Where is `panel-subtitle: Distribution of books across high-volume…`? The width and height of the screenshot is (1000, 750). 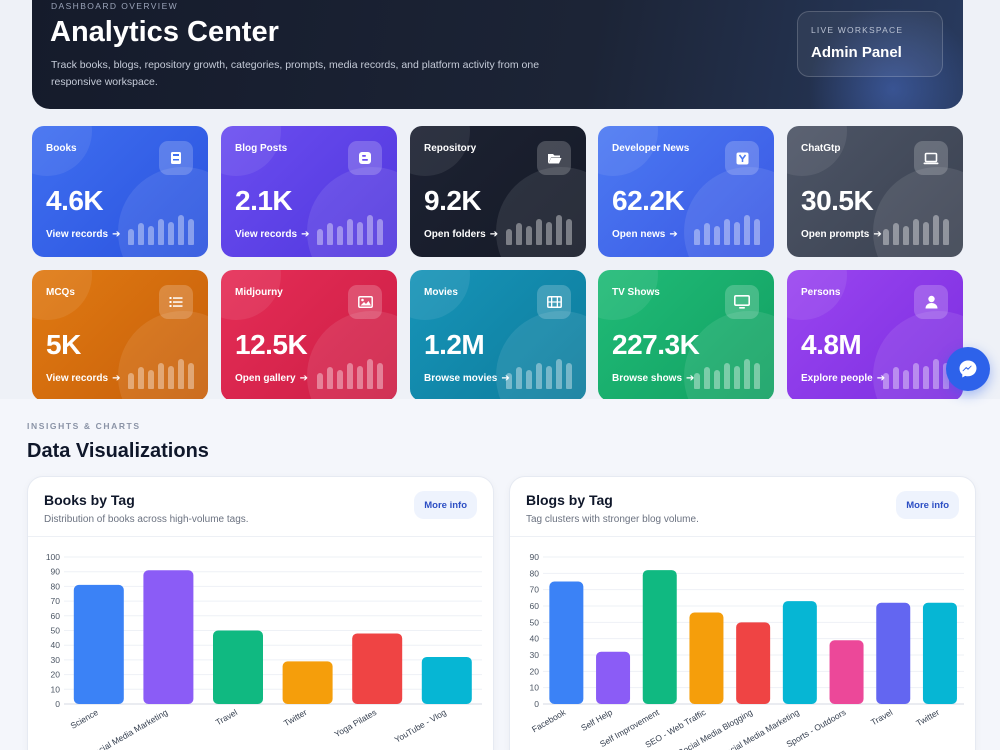
panel-subtitle: Distribution of books across high-volume… is located at coordinates (146, 519).